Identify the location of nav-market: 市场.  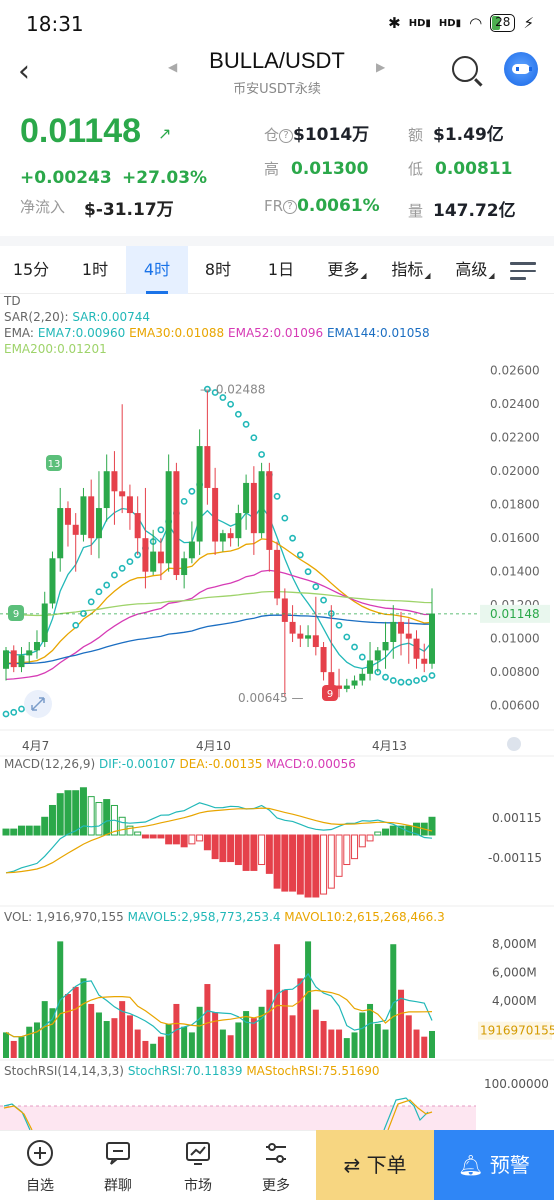
(198, 1165).